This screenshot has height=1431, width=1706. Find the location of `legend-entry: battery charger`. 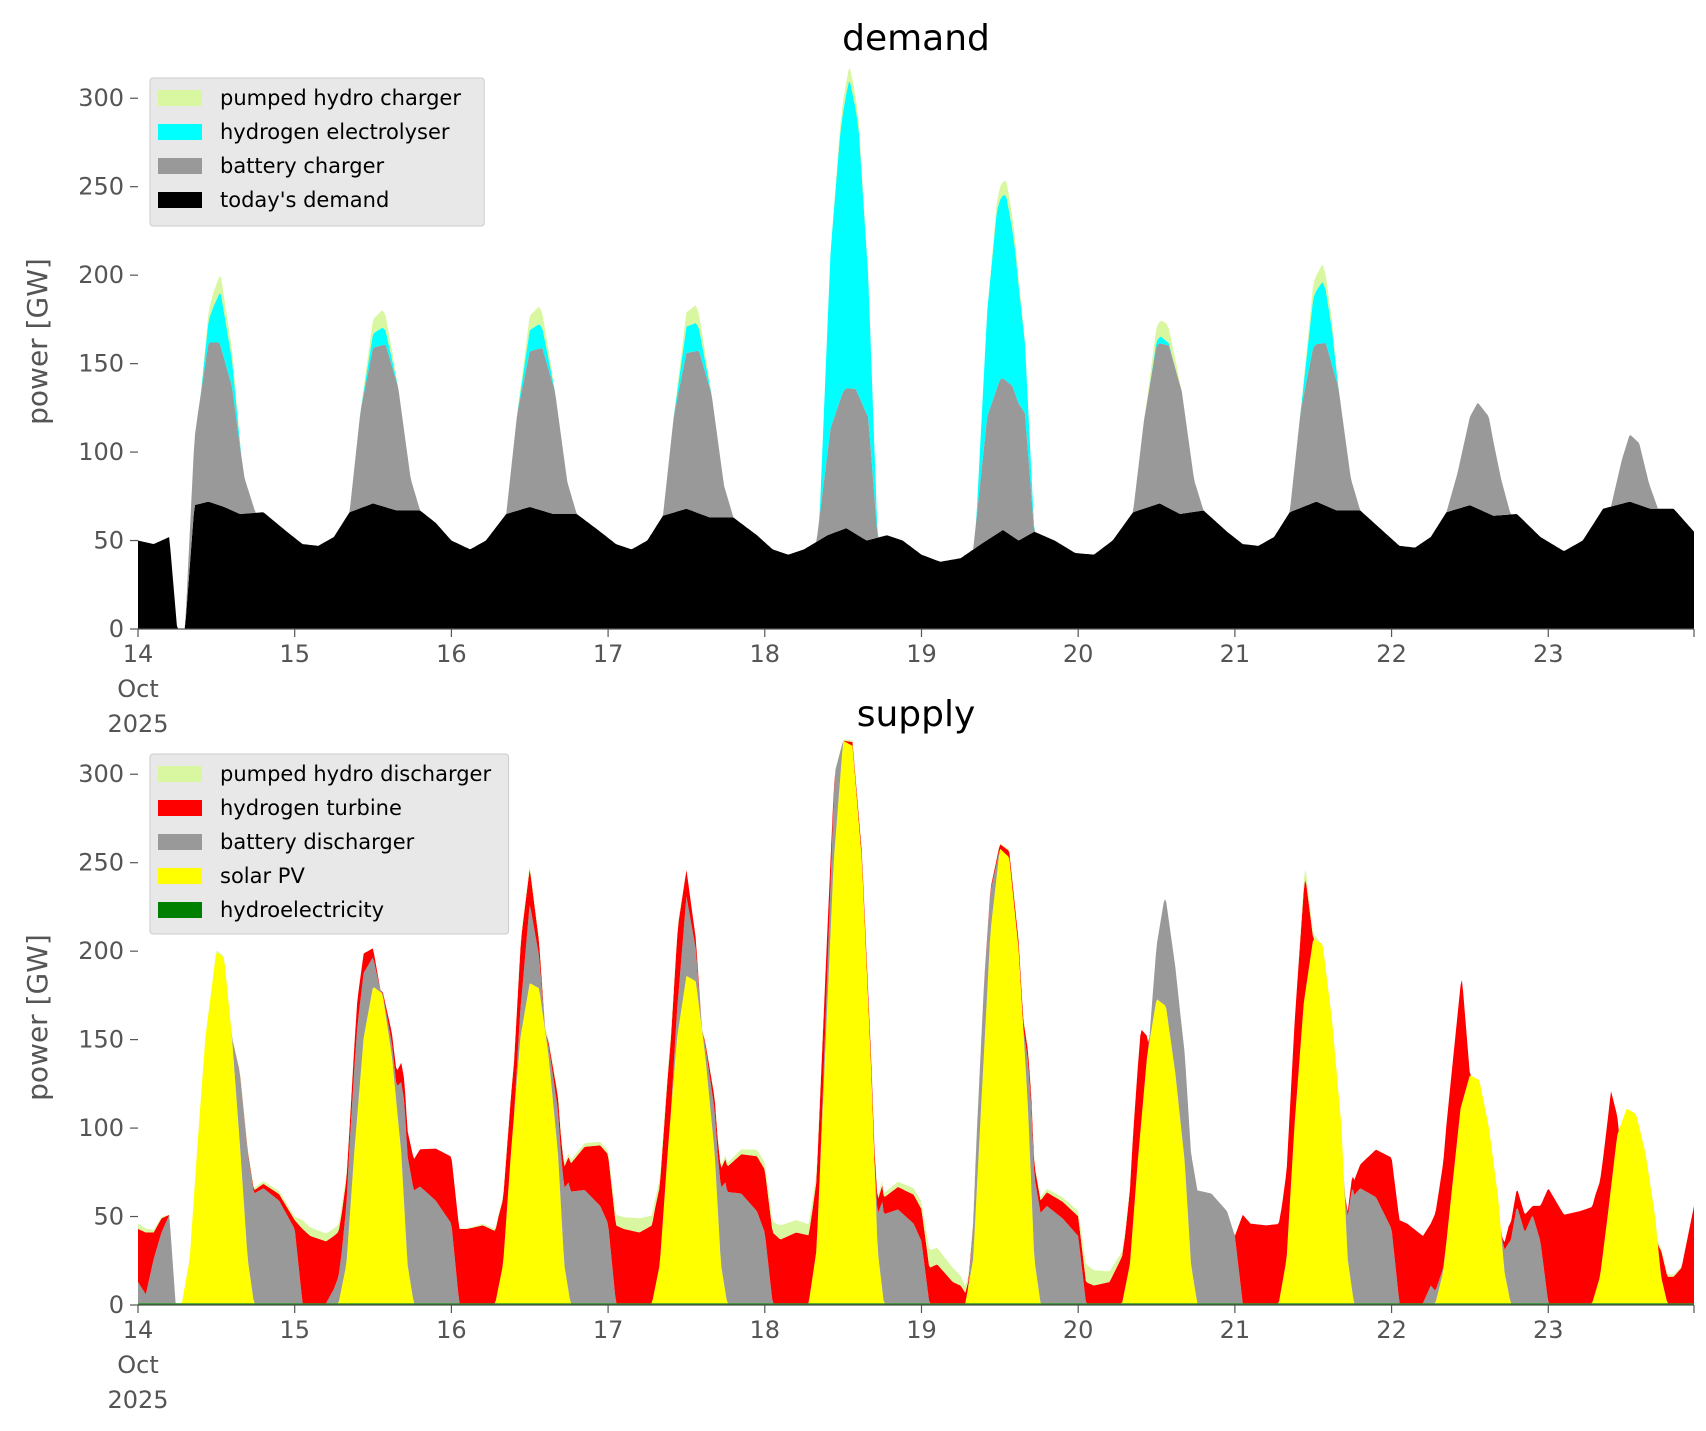

legend-entry: battery charger is located at coordinates (302, 166).